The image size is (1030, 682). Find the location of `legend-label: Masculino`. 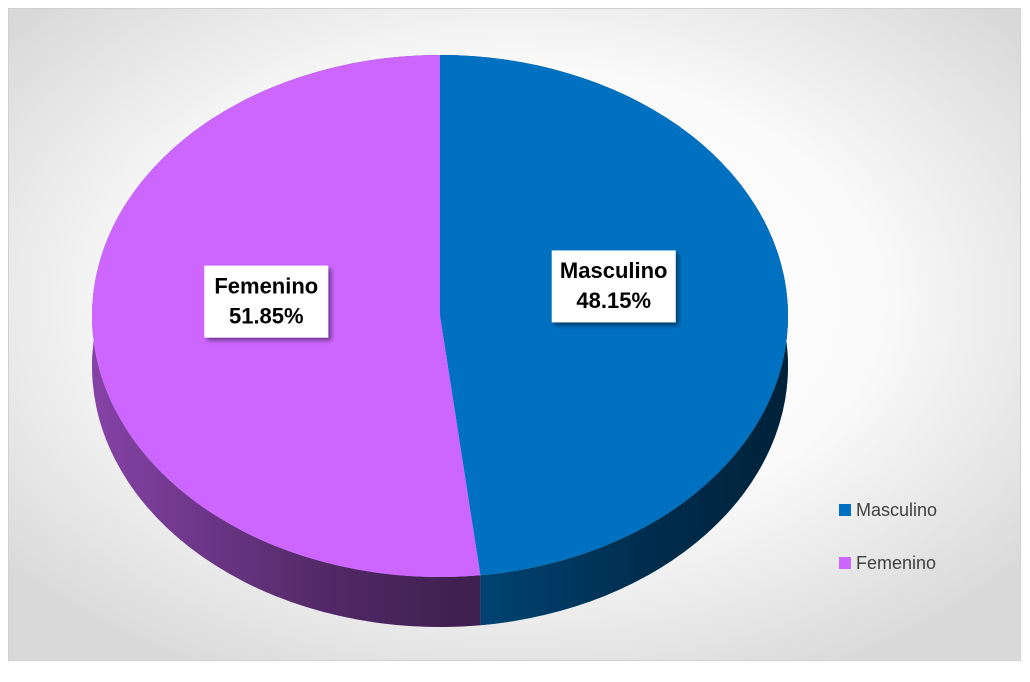

legend-label: Masculino is located at coordinates (896, 510).